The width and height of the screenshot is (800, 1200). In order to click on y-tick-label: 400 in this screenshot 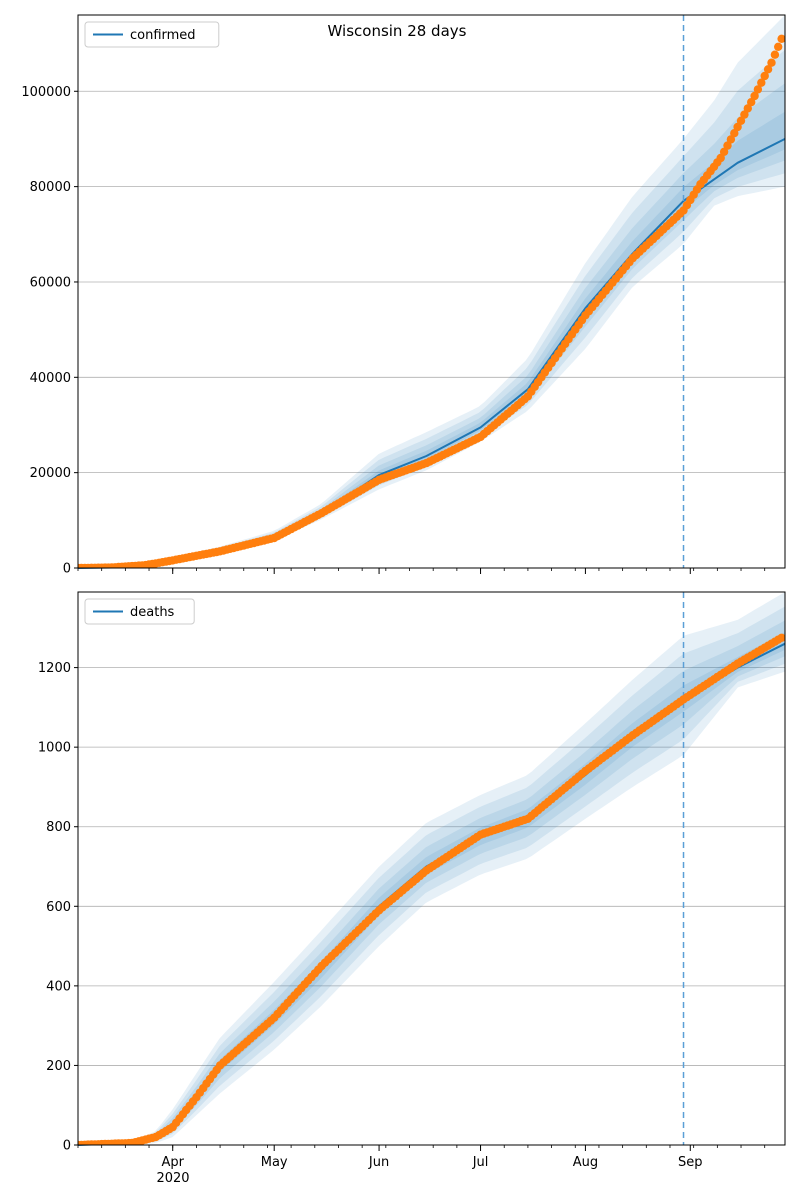, I will do `click(58, 986)`.